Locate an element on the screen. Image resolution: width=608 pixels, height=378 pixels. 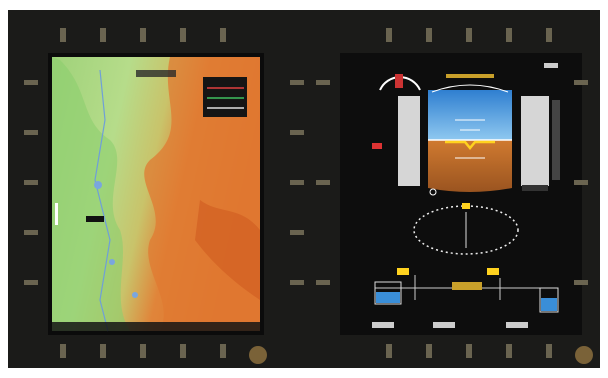
airspeed-tape is located at coordinates (409, 141).